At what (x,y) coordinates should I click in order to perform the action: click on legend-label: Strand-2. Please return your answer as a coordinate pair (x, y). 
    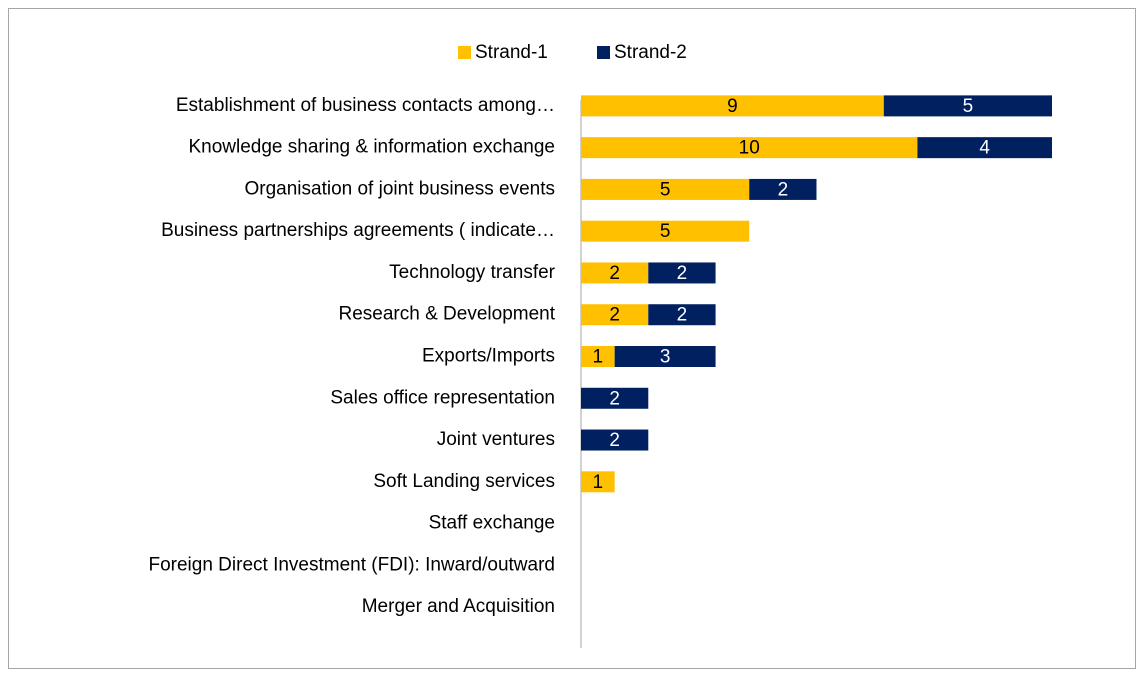
    Looking at the image, I should click on (650, 52).